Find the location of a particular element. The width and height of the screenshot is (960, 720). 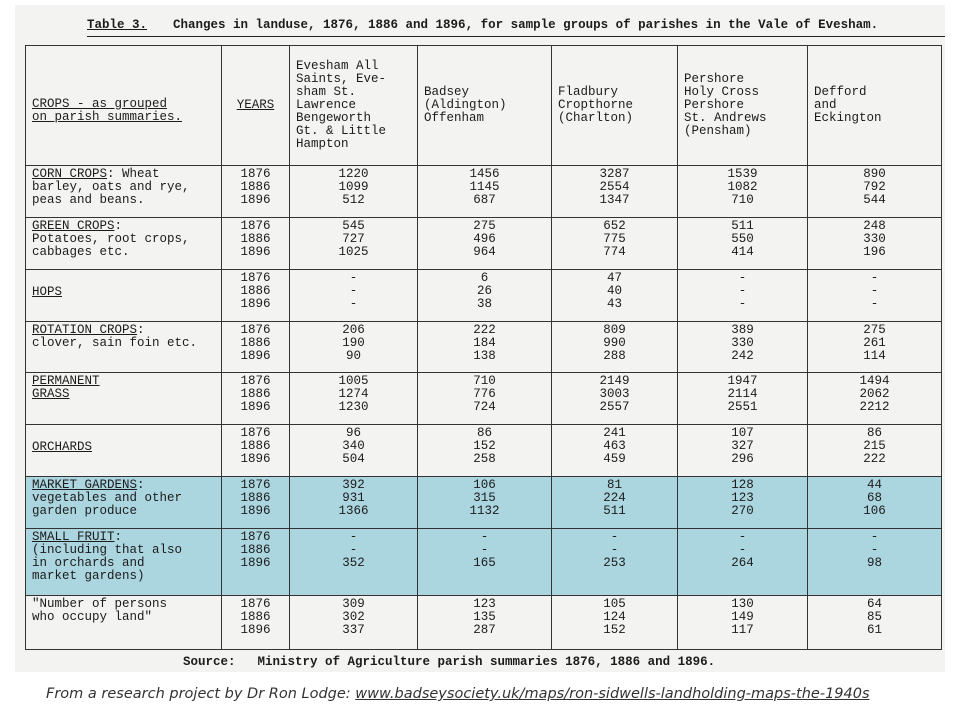

value-cell: 890 792 544 is located at coordinates (874, 191).